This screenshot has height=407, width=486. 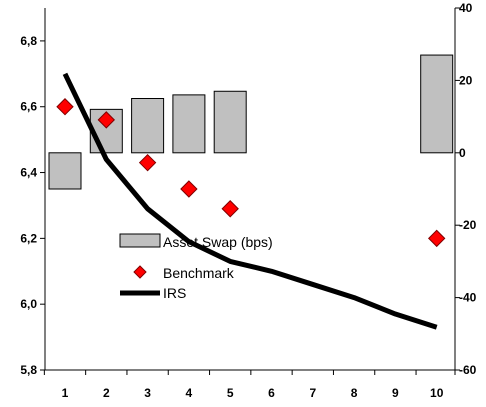 I want to click on x-tick-label: 5, so click(x=230, y=393).